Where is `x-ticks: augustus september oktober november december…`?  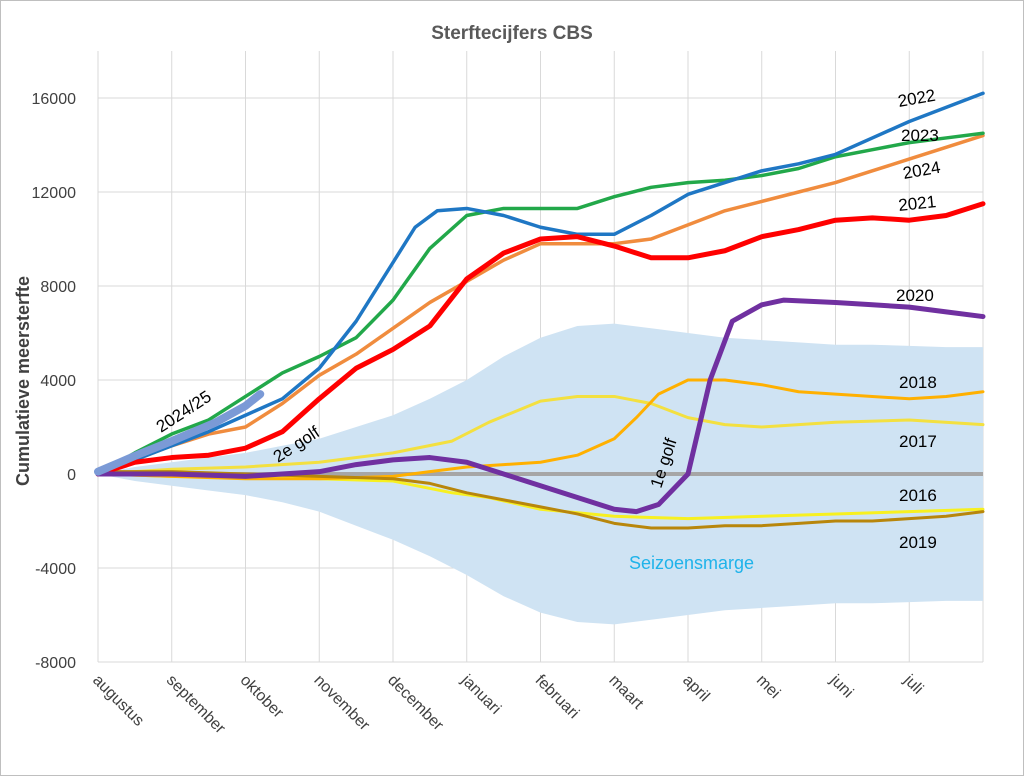
x-ticks: augustus september oktober november december… is located at coordinates (507, 704).